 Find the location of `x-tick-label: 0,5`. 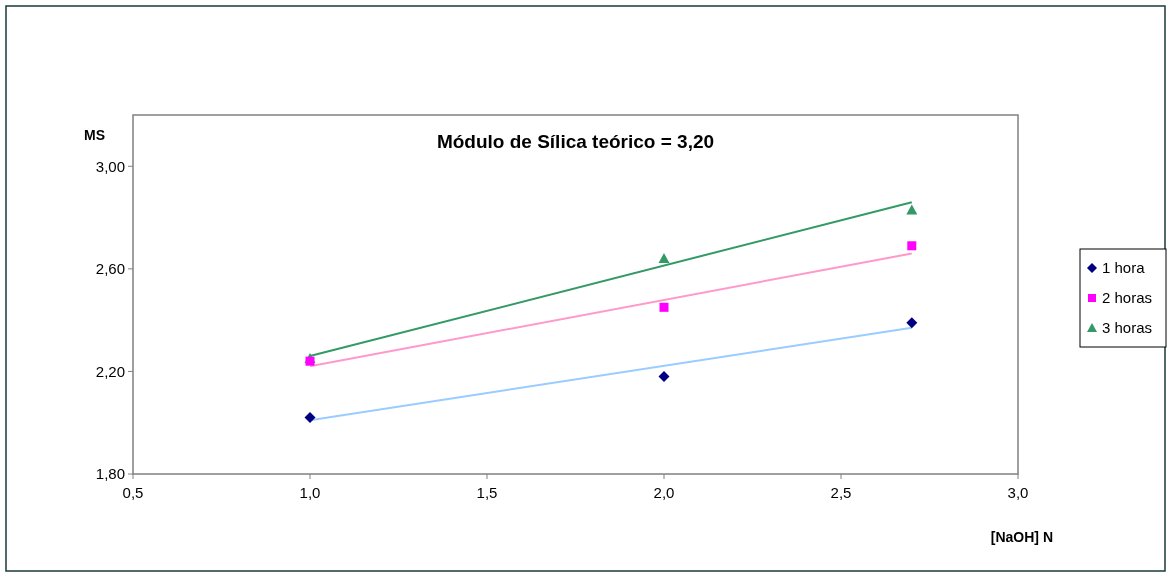

x-tick-label: 0,5 is located at coordinates (133, 492).